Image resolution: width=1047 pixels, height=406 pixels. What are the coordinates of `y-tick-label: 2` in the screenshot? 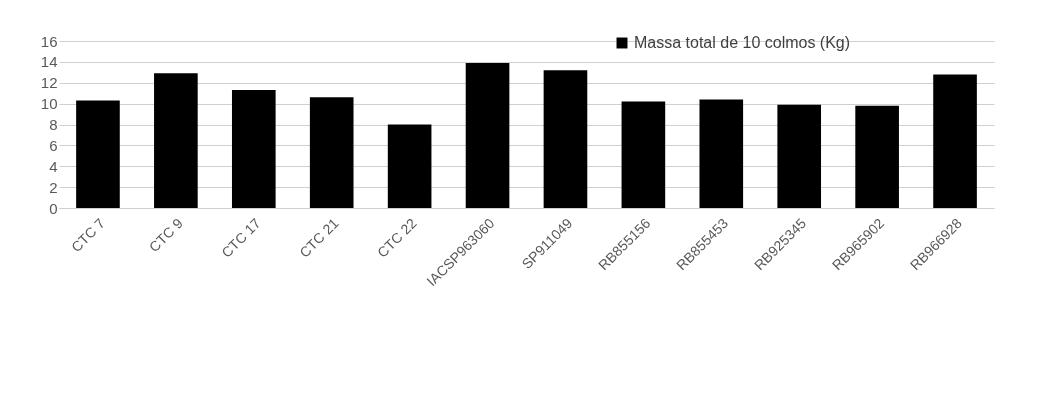 It's located at (53, 187).